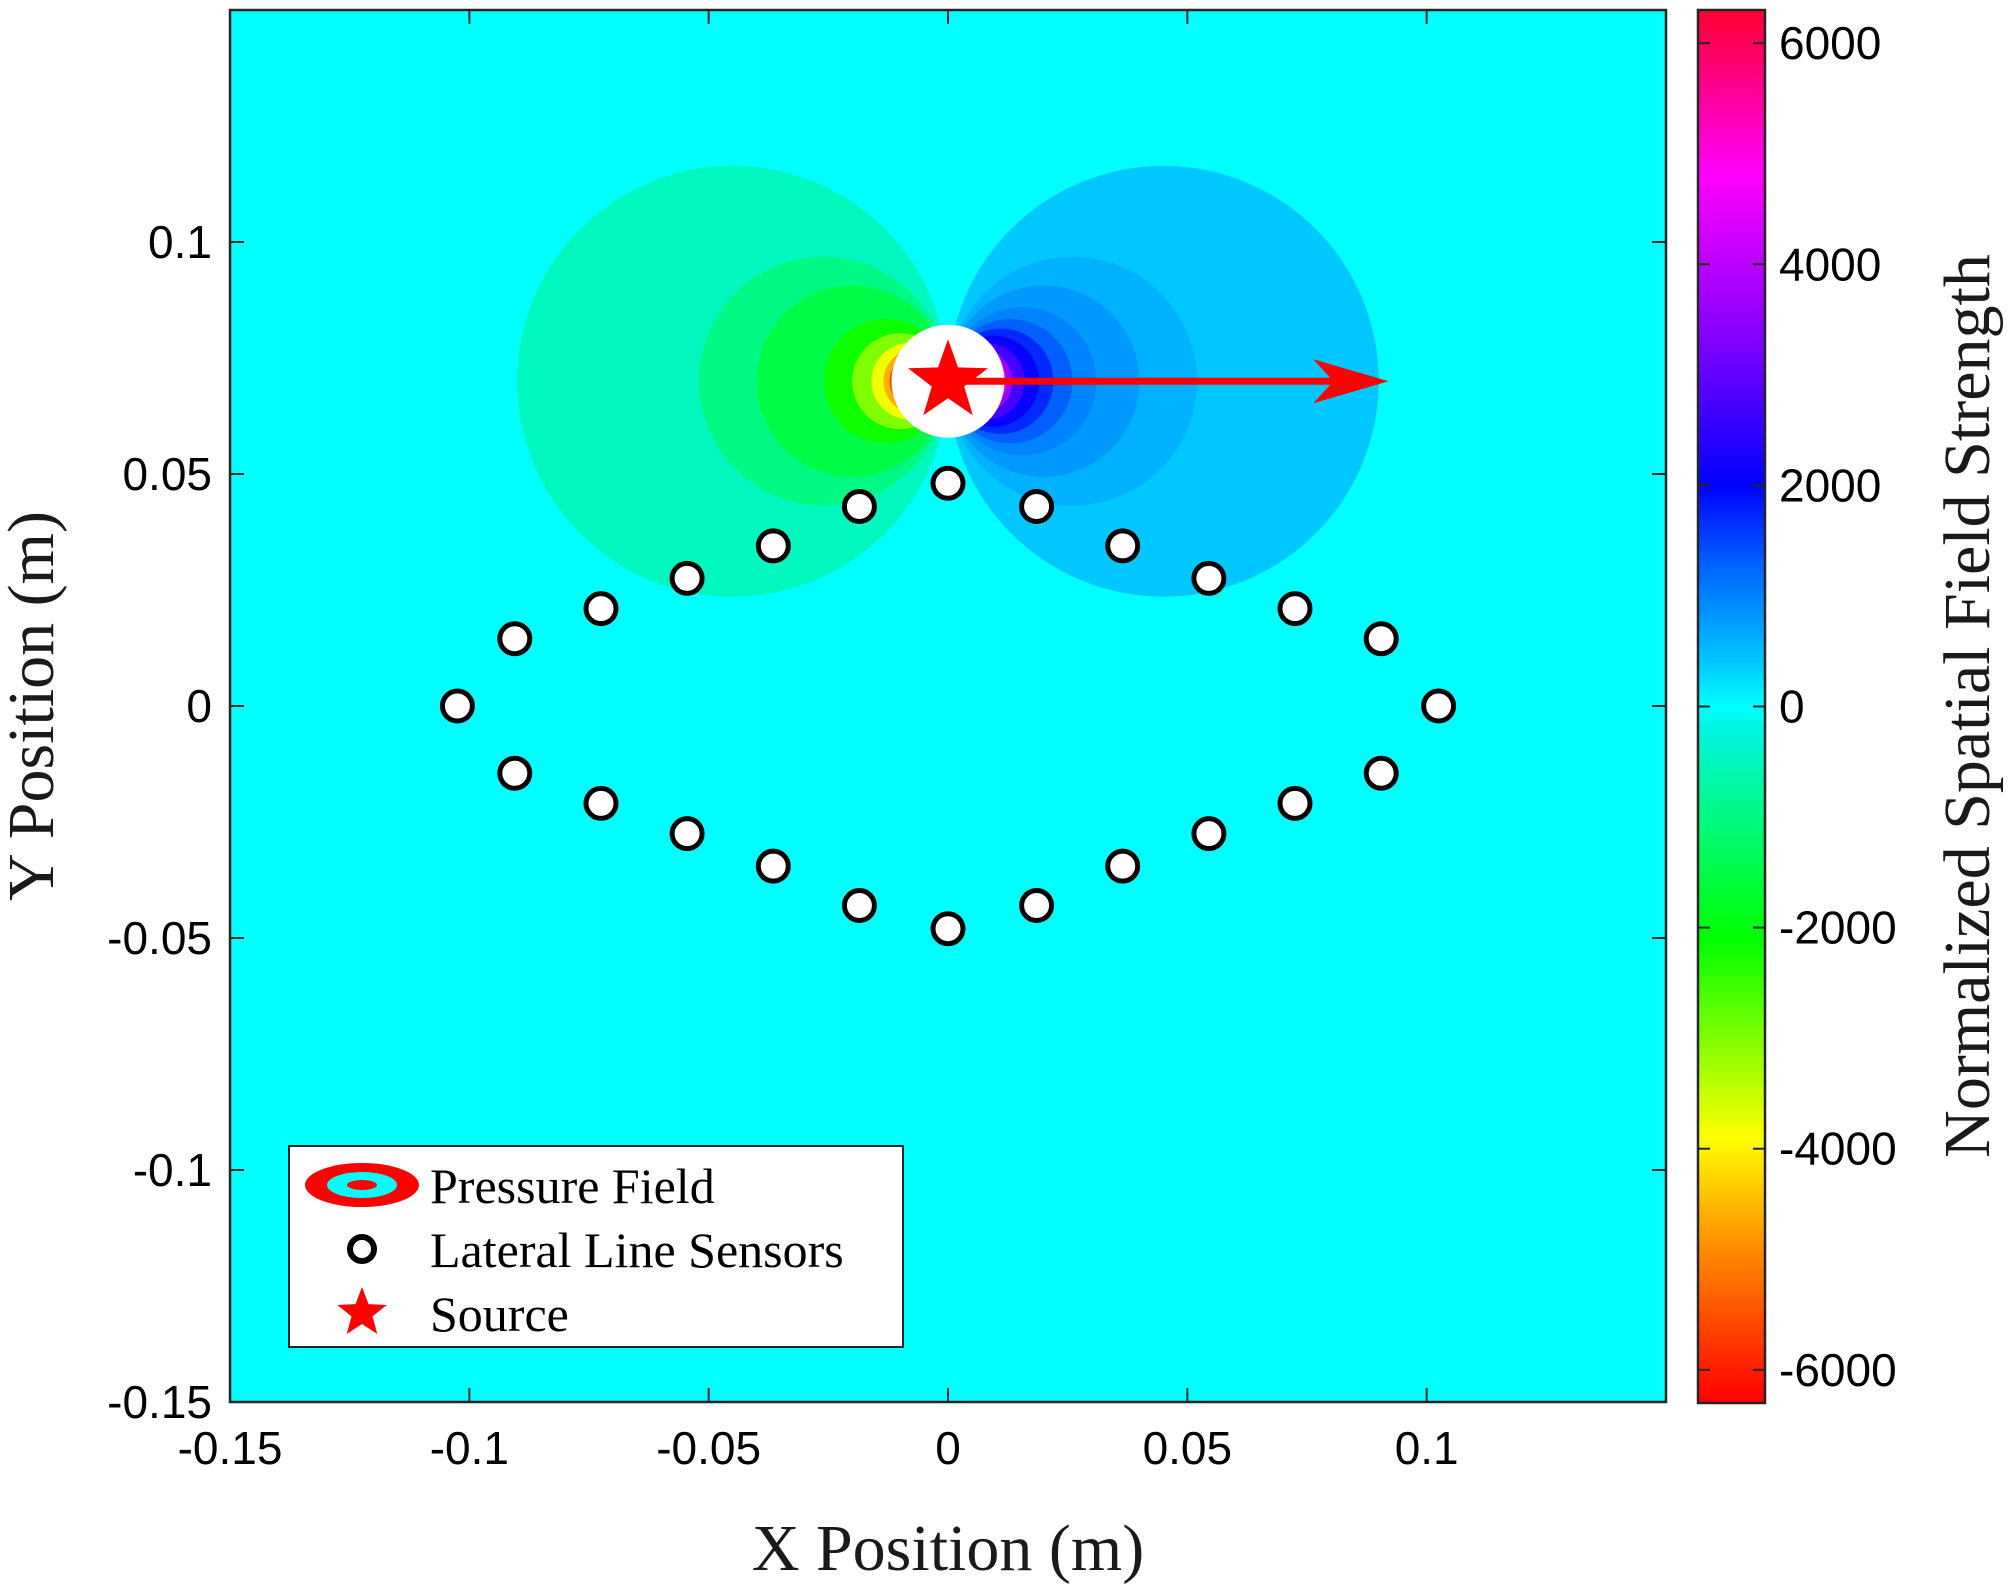 The width and height of the screenshot is (2008, 1585). Describe the element at coordinates (1830, 264) in the screenshot. I see `colorbar-tick-label: 4000` at that location.